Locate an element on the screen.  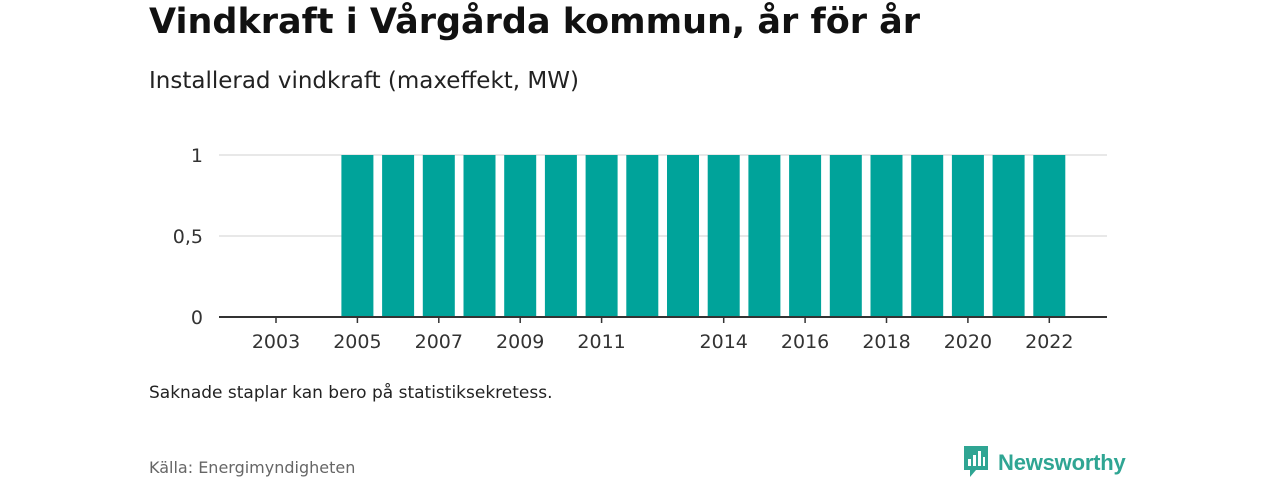
x-tick-label: 2003 is located at coordinates (276, 342).